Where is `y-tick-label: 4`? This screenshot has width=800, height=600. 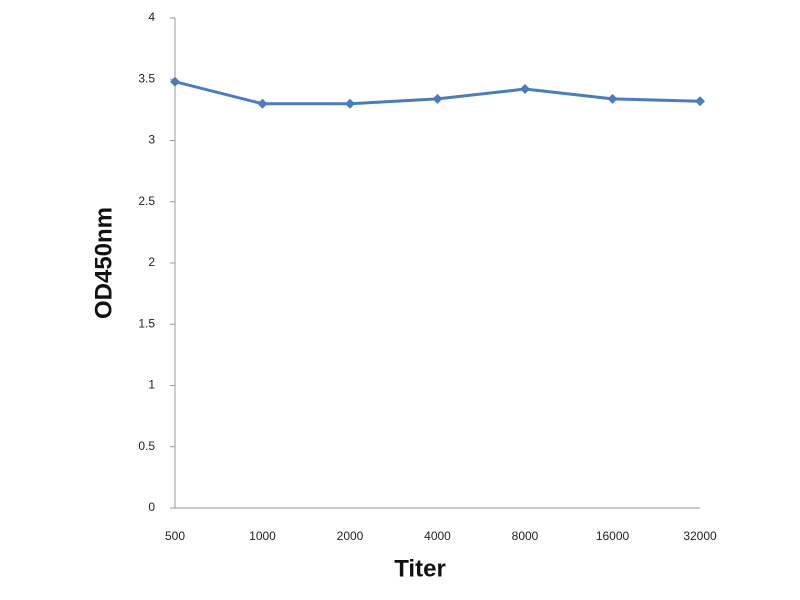
y-tick-label: 4 is located at coordinates (151, 17).